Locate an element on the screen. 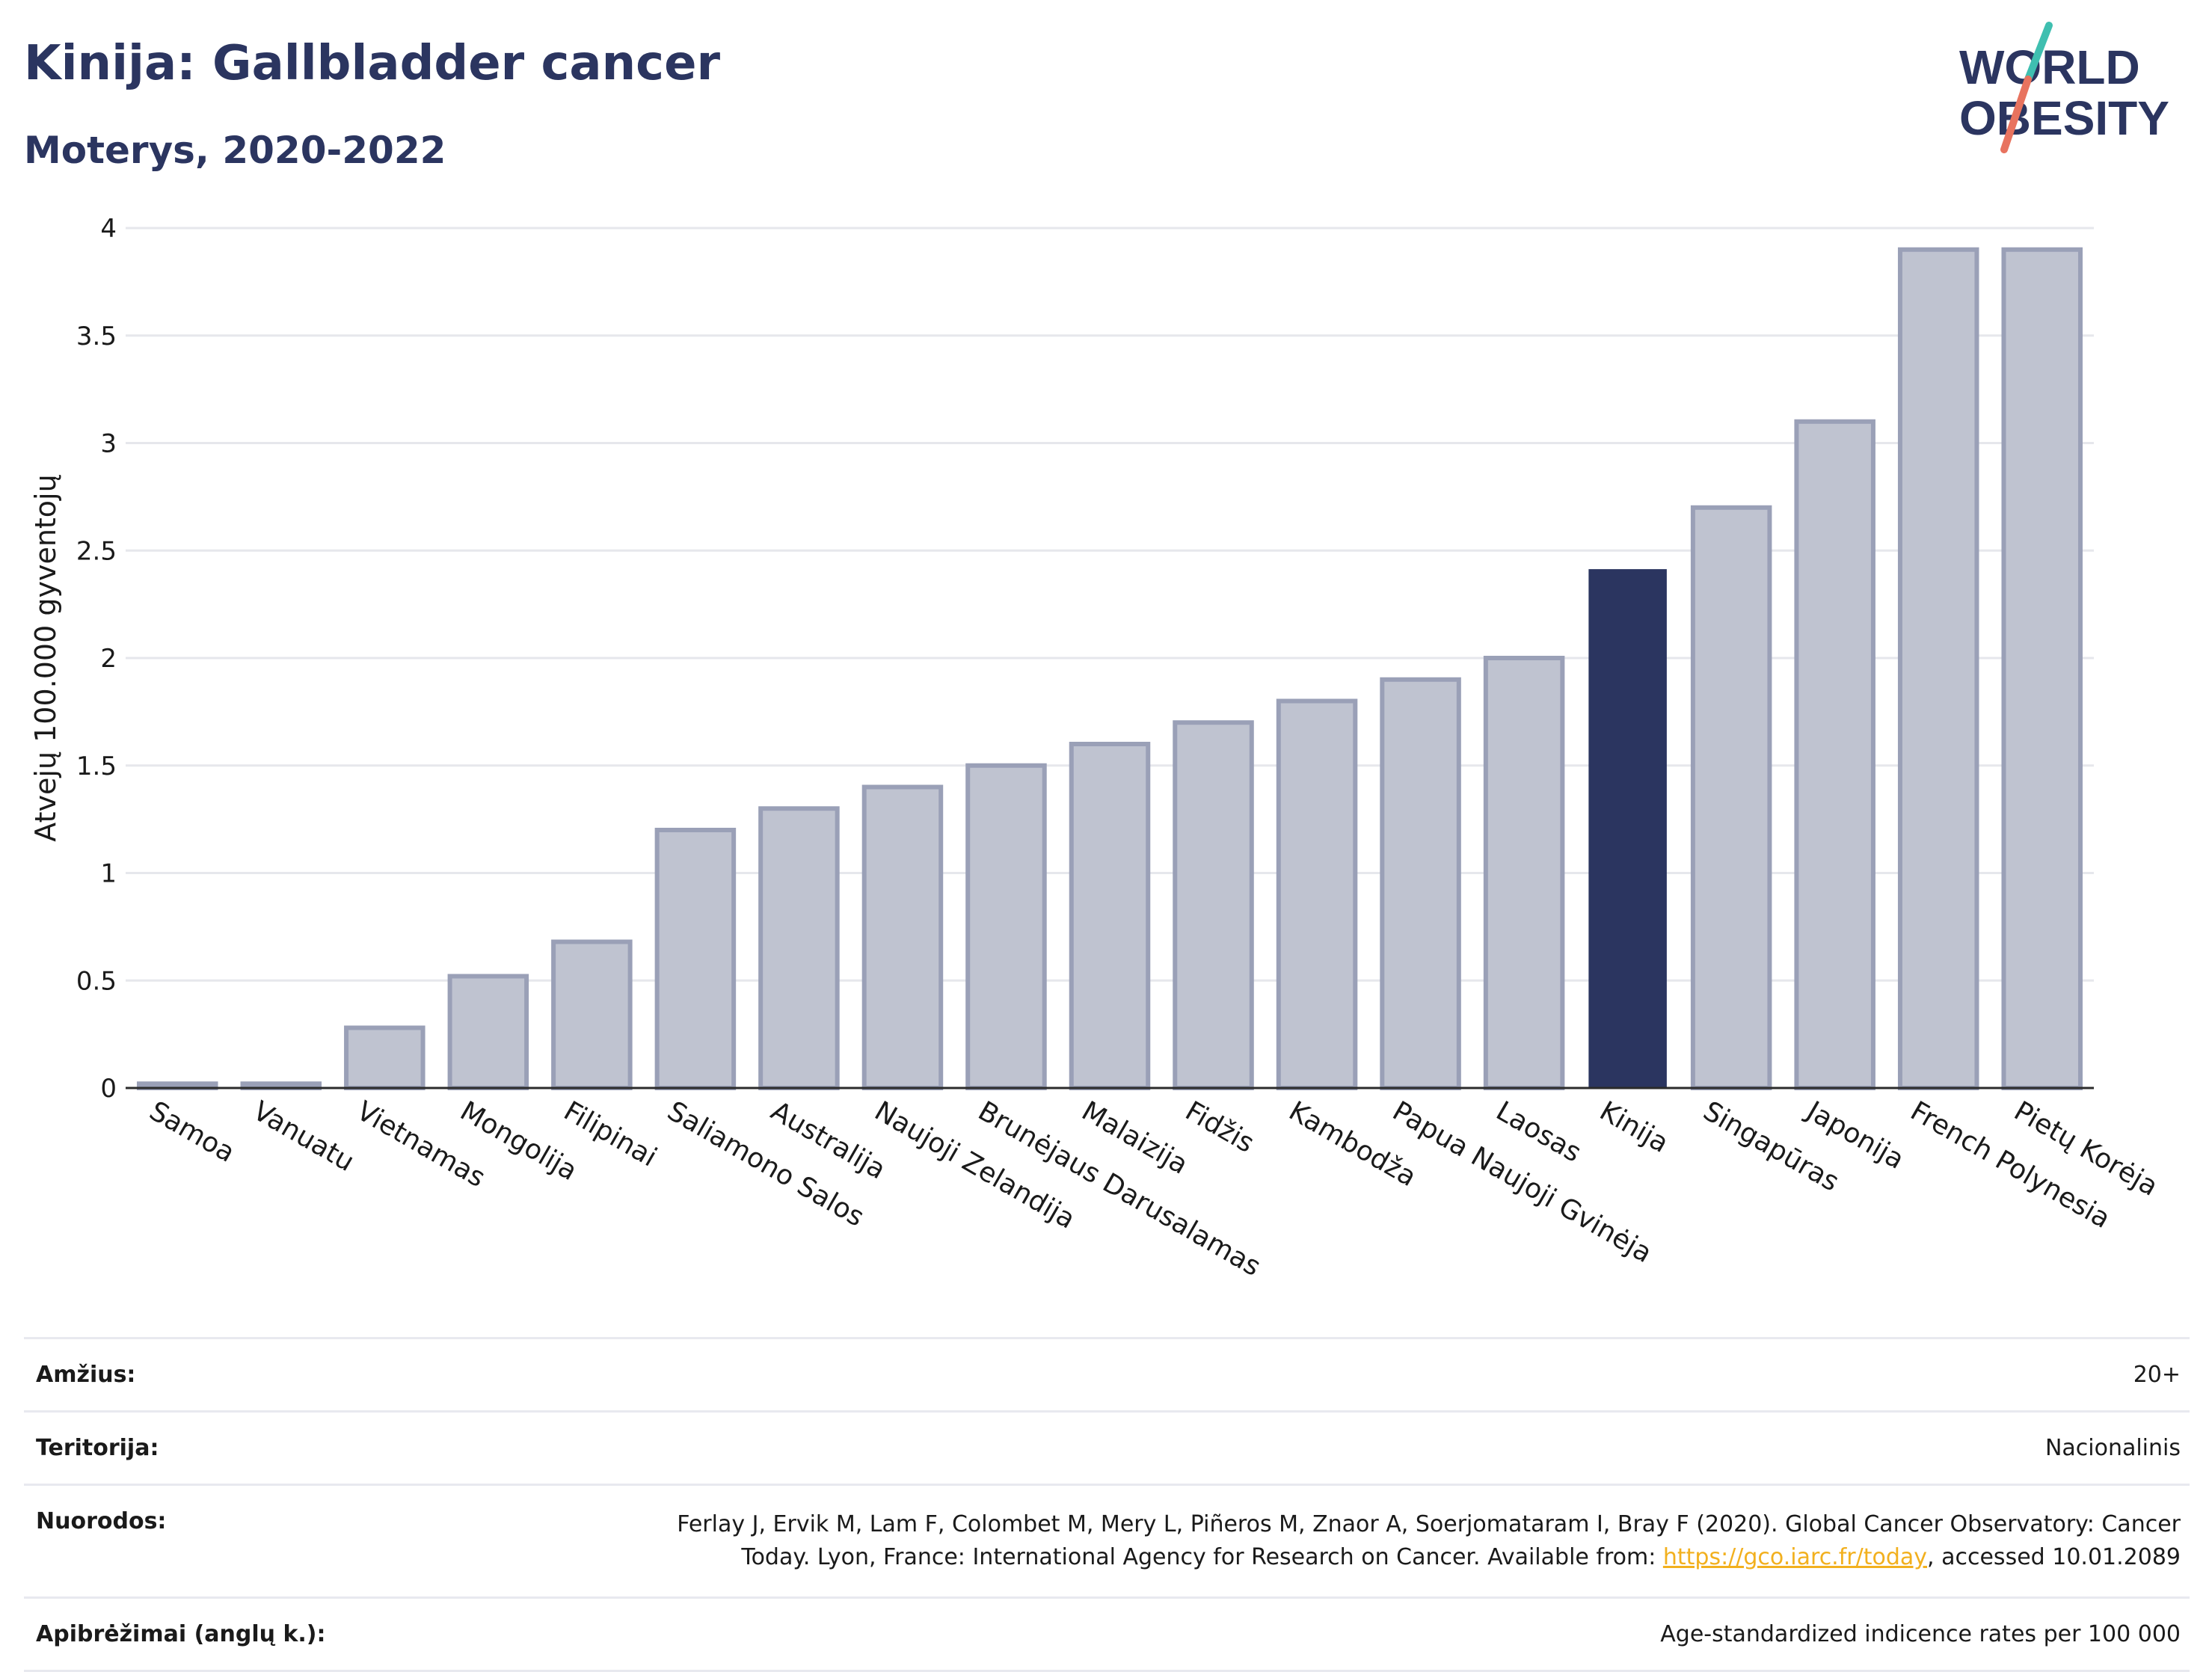 The height and width of the screenshot is (1672, 2212). y-tick-label: 0 is located at coordinates (108, 1089).